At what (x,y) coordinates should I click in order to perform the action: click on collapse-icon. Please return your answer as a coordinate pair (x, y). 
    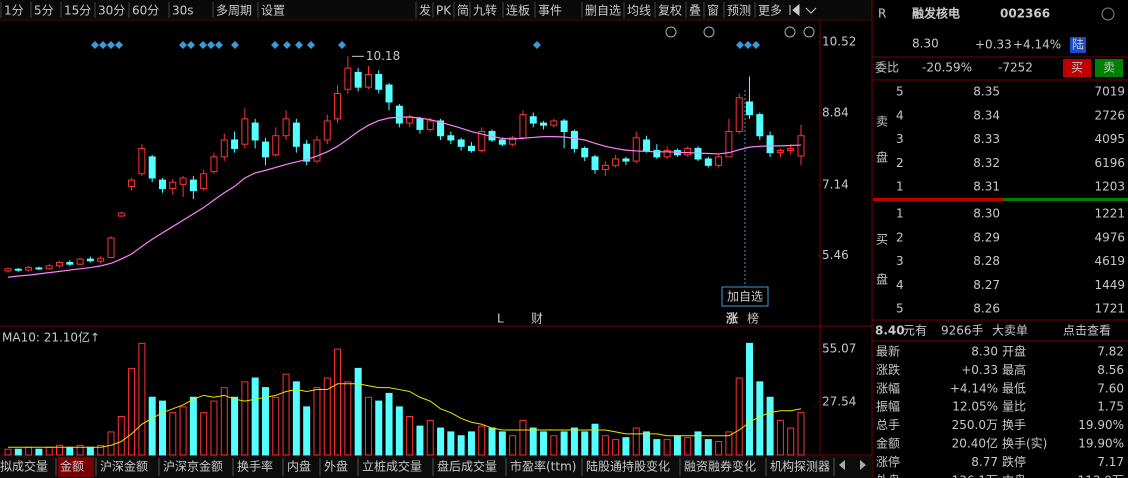
    Looking at the image, I should click on (794, 10).